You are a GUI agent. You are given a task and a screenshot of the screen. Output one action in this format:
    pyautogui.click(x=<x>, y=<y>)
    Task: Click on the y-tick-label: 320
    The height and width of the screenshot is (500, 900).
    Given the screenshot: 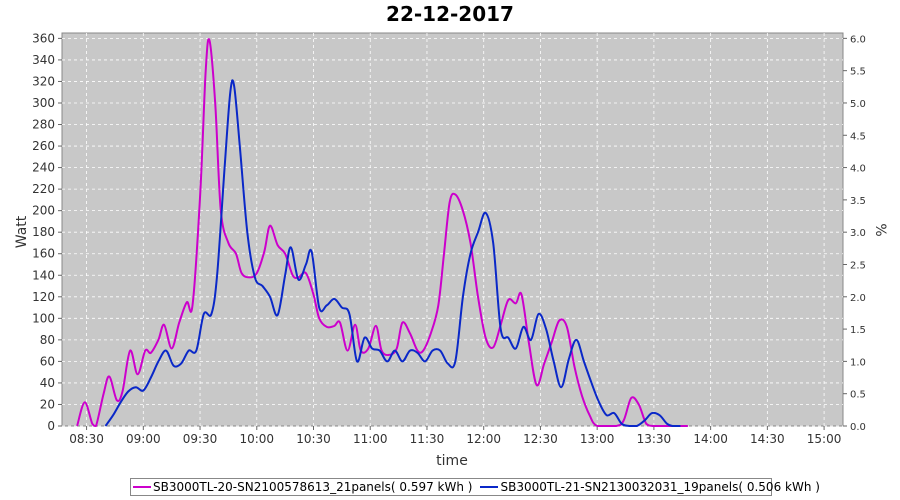 What is the action you would take?
    pyautogui.click(x=43, y=81)
    